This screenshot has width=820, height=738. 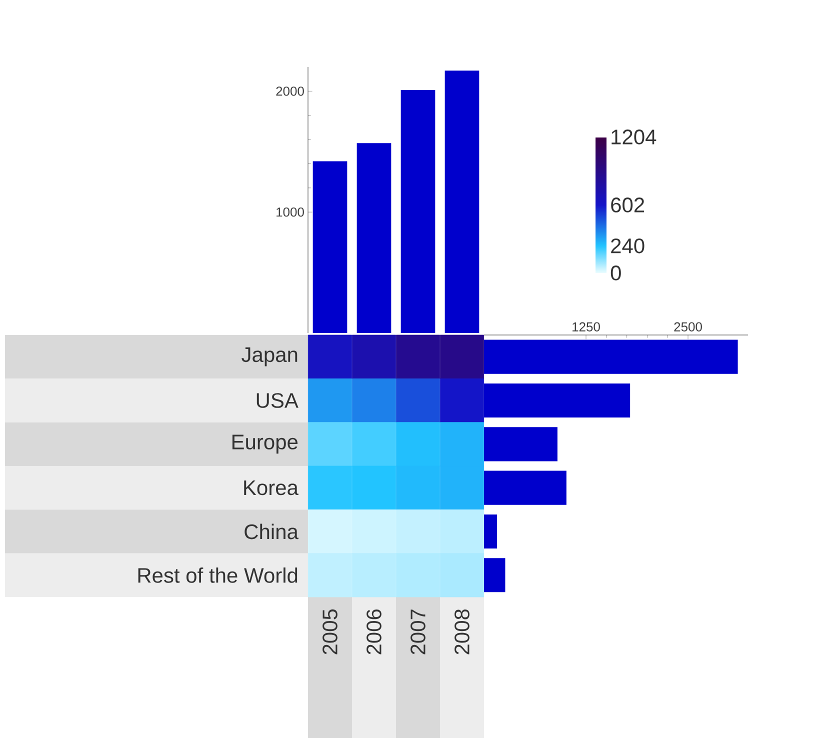 What do you see at coordinates (271, 488) in the screenshot?
I see `y-tick-label: Korea` at bounding box center [271, 488].